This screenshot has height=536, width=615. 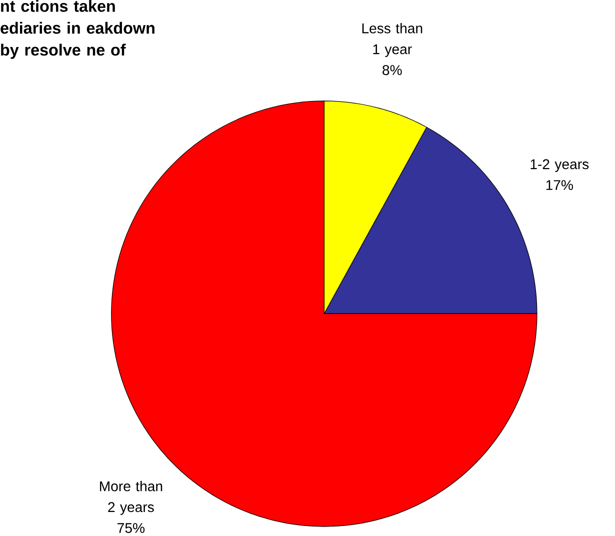 What do you see at coordinates (392, 69) in the screenshot?
I see `data-label: 8%` at bounding box center [392, 69].